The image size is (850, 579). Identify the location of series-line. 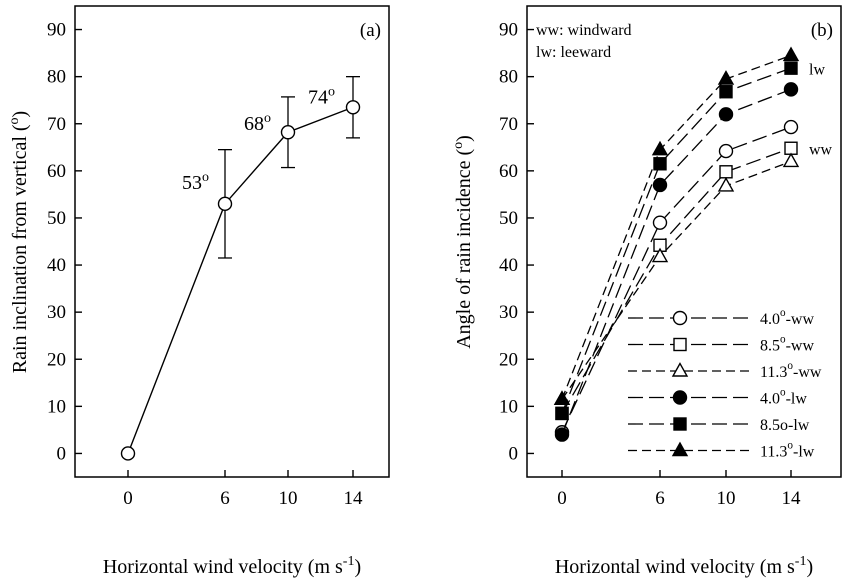
(676, 280).